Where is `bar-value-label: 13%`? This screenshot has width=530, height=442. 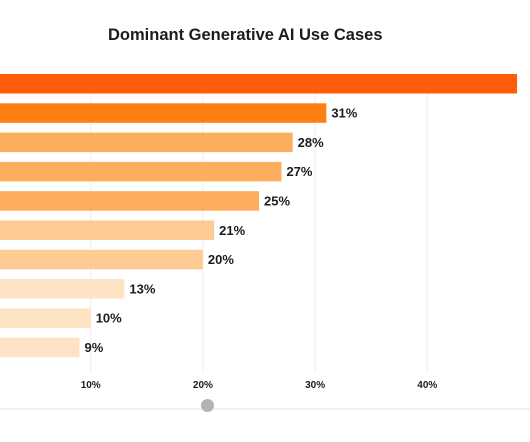
bar-value-label: 13% is located at coordinates (142, 288).